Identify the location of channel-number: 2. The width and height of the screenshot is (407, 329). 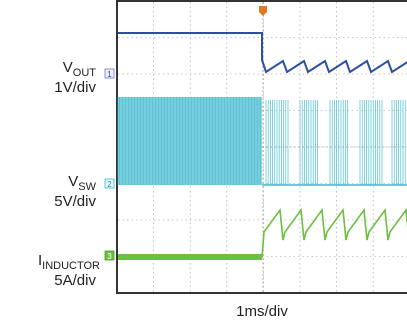
(109, 184).